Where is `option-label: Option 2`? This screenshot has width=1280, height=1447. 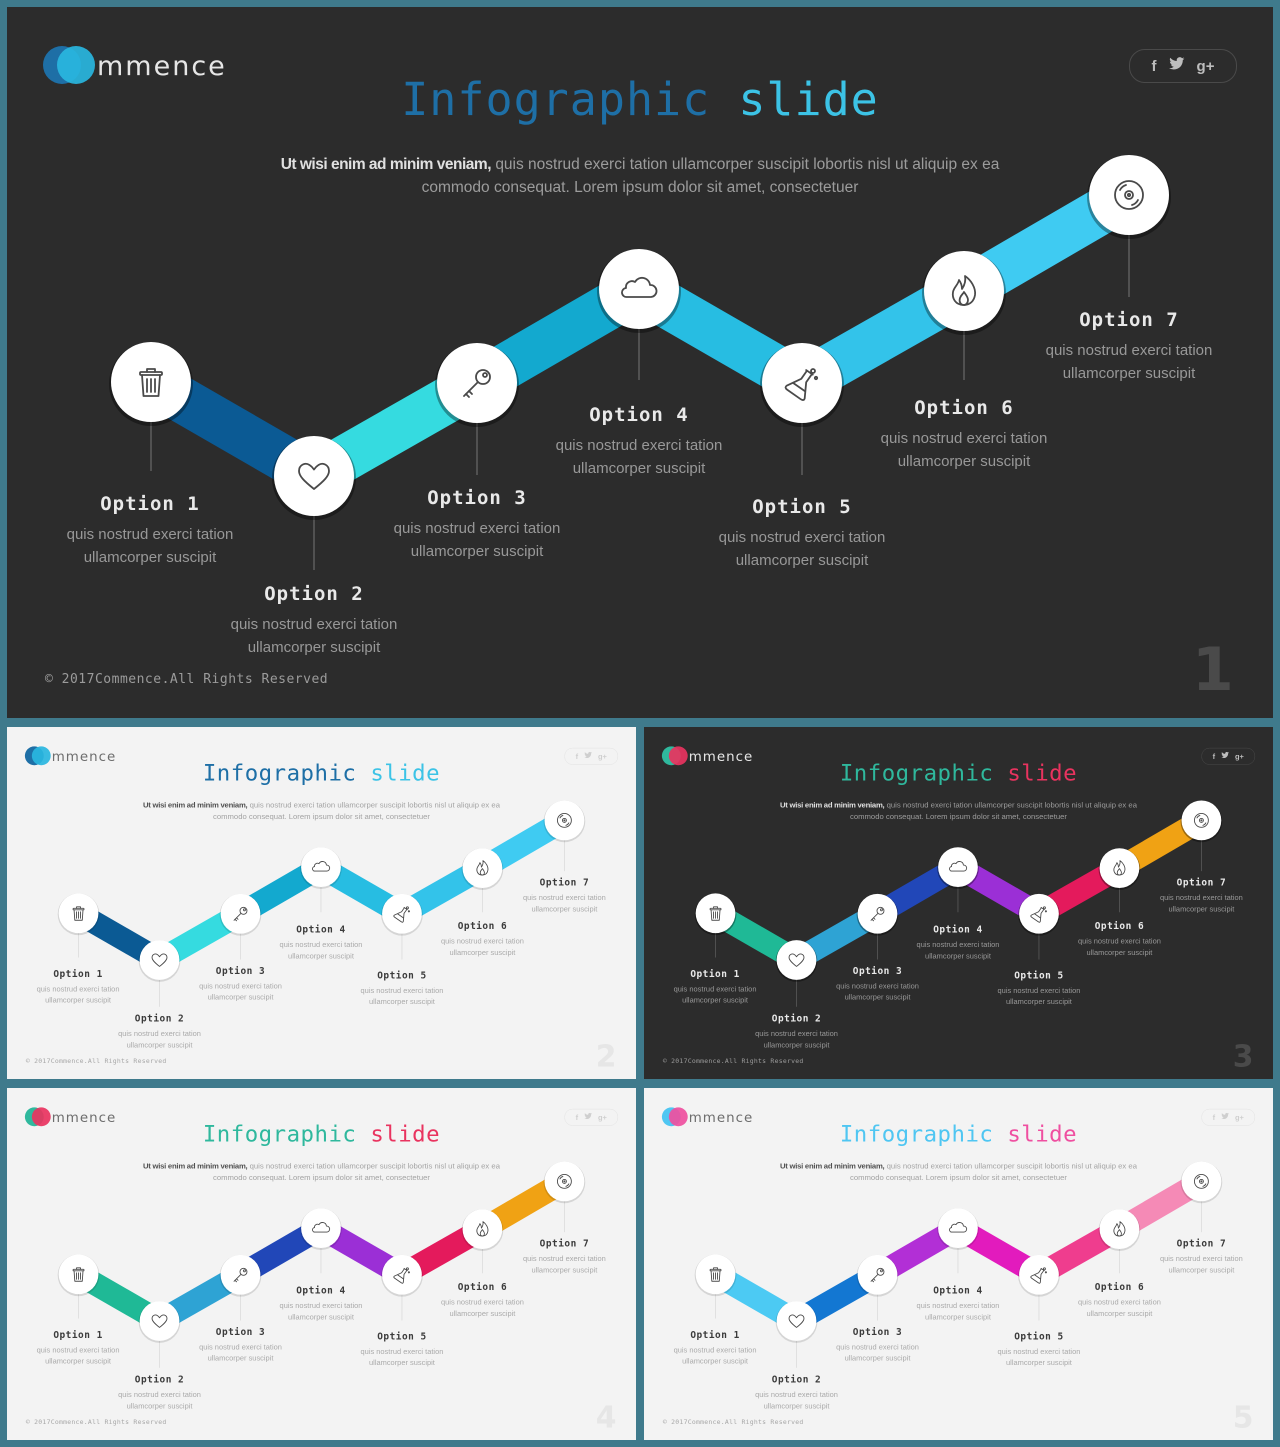 option-label: Option 2 is located at coordinates (796, 1019).